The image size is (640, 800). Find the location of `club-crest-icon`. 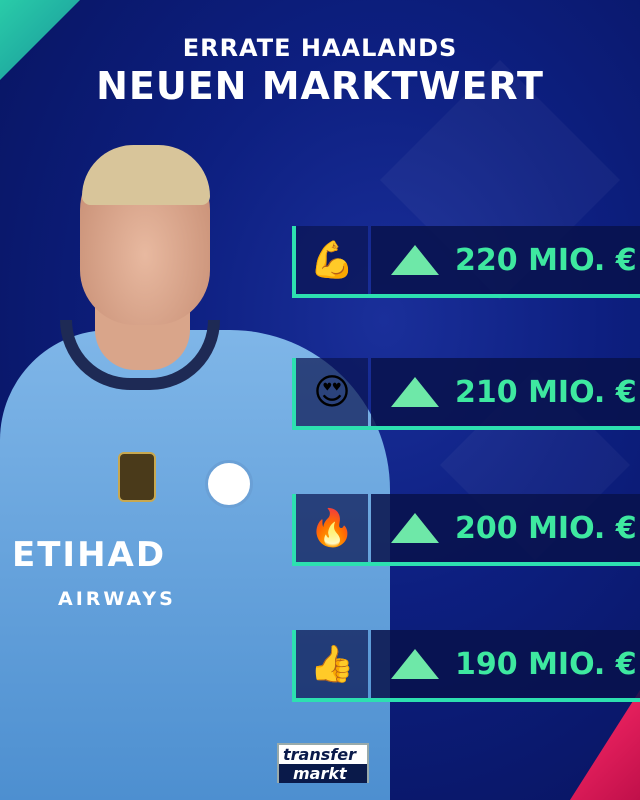

club-crest-icon is located at coordinates (229, 484).